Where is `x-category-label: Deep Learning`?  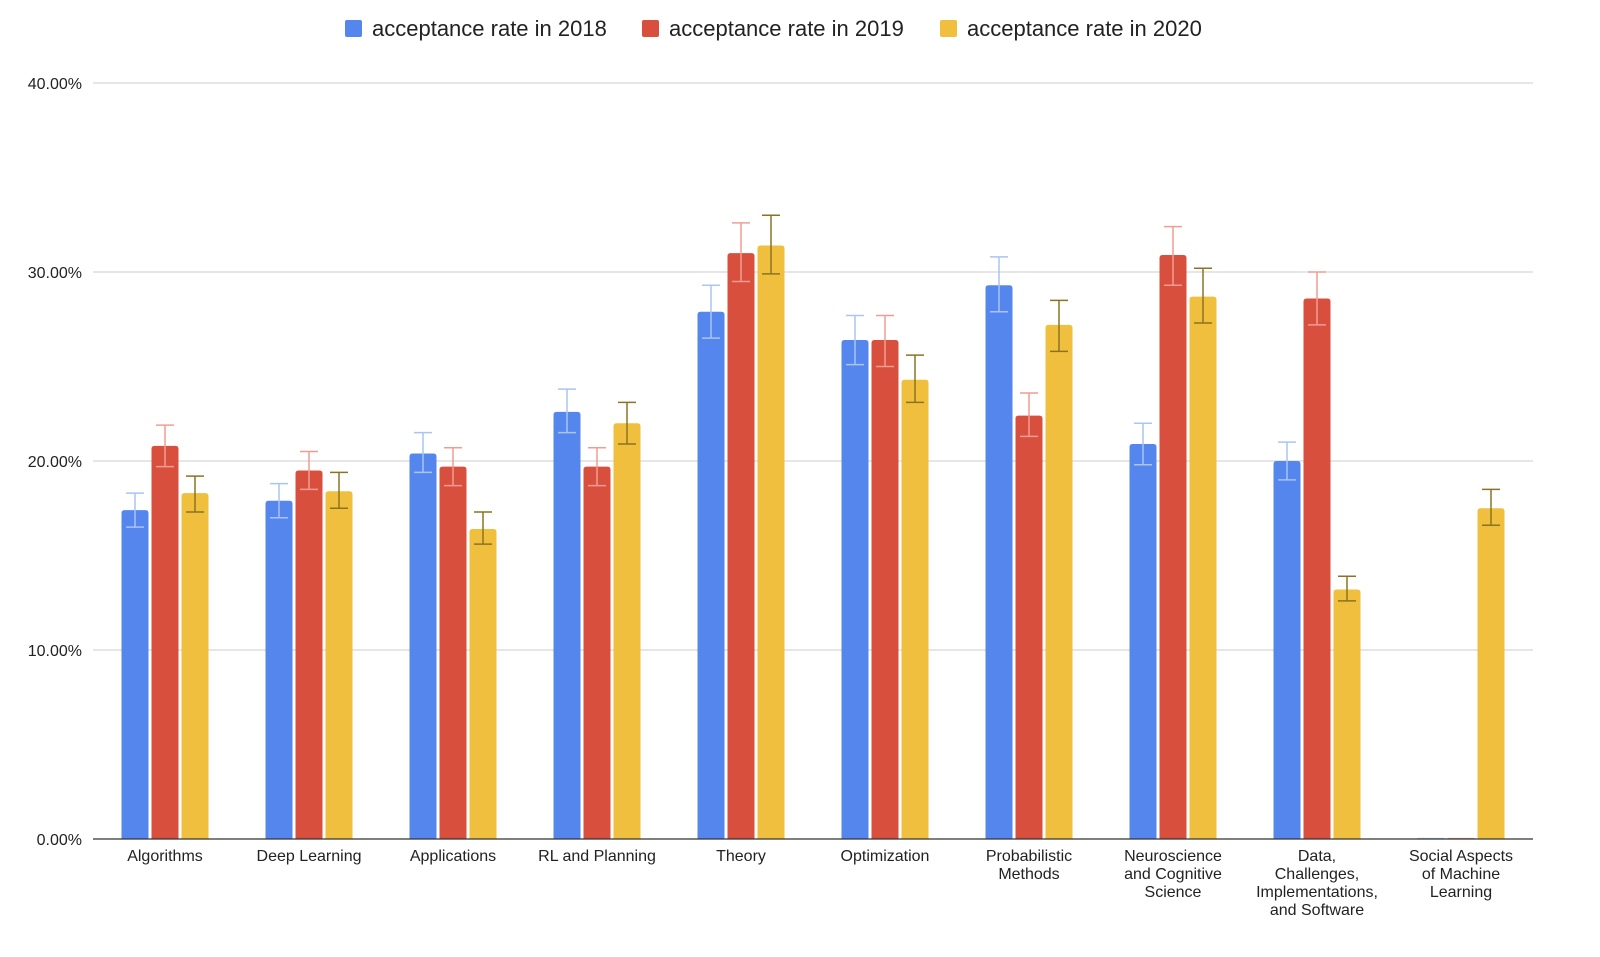
x-category-label: Deep Learning is located at coordinates (309, 856).